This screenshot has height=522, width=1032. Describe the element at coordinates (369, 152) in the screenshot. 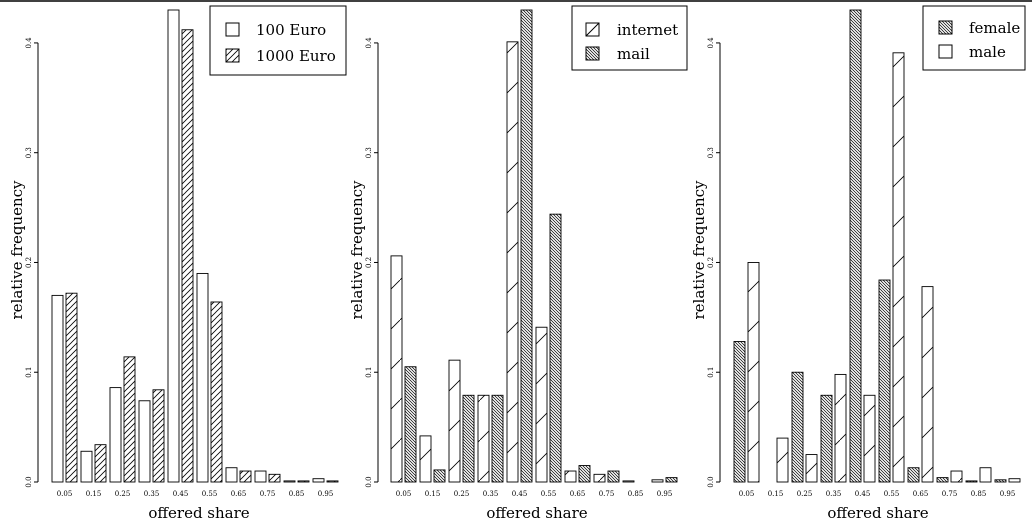

I see `chart-2-ytick-label: 0.3` at that location.